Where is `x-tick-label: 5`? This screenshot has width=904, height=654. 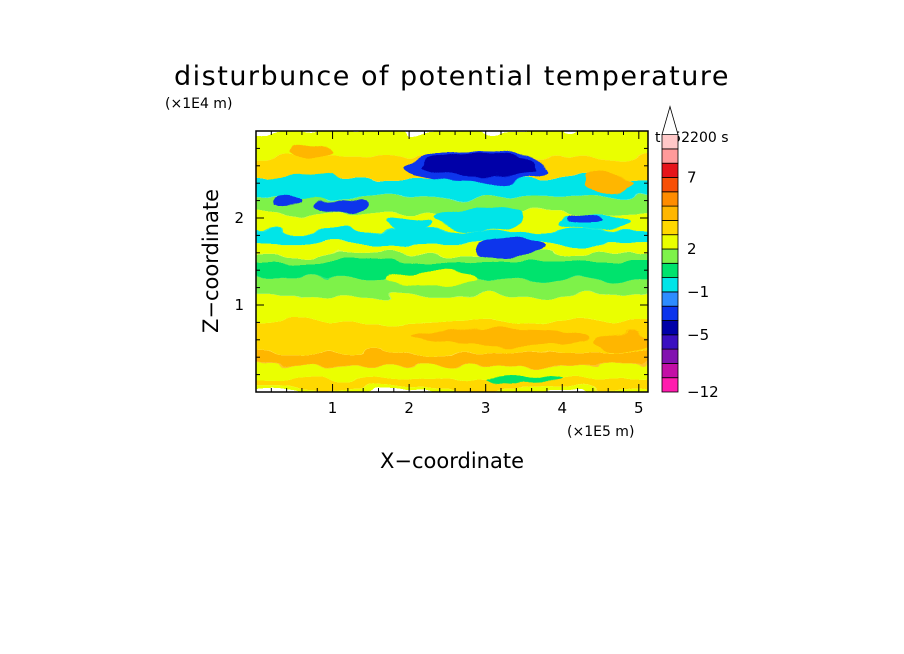 x-tick-label: 5 is located at coordinates (639, 408).